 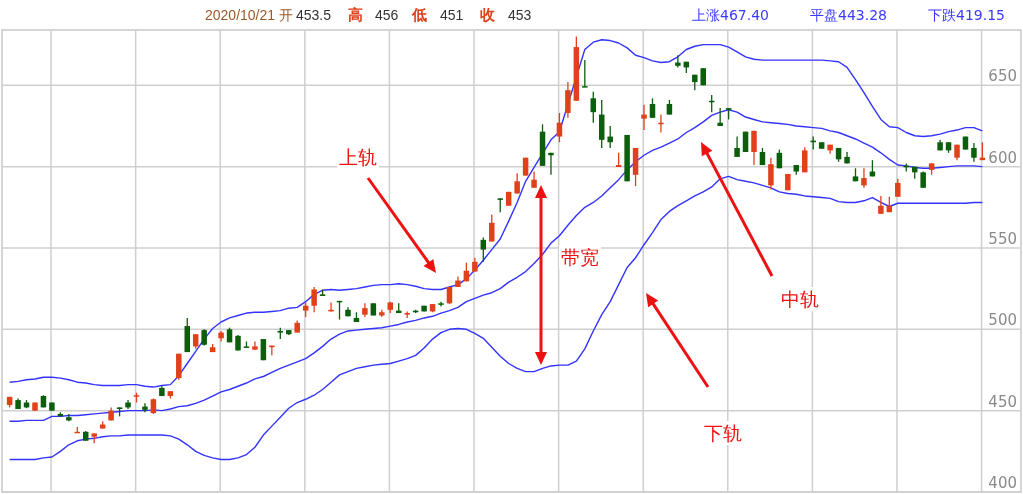 I want to click on text: 451, so click(x=452, y=15).